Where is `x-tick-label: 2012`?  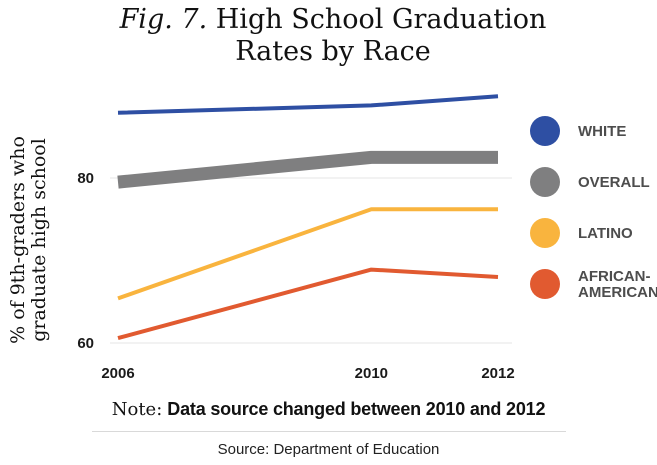 x-tick-label: 2012 is located at coordinates (497, 373).